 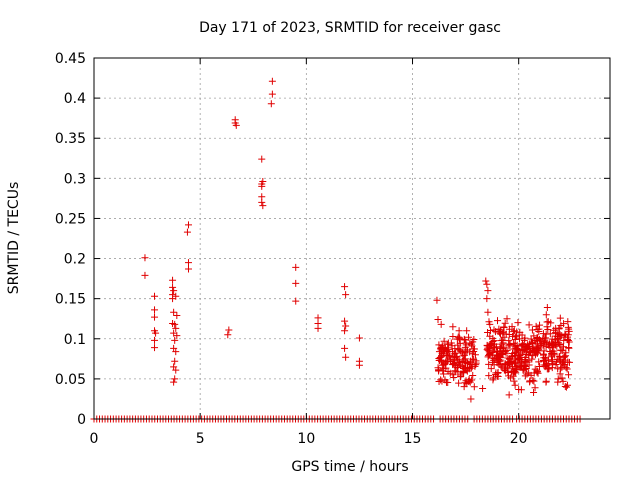 What do you see at coordinates (75, 99) in the screenshot?
I see `y-tick-label: 0.4` at bounding box center [75, 99].